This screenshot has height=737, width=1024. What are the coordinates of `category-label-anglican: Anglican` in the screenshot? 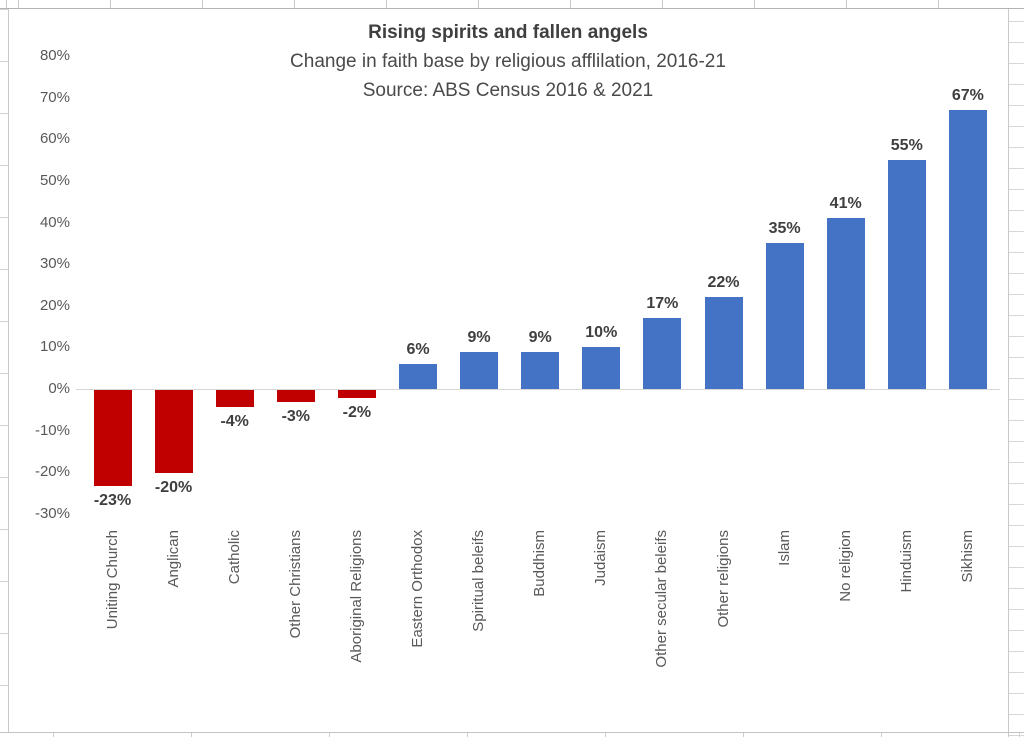 It's located at (173, 559).